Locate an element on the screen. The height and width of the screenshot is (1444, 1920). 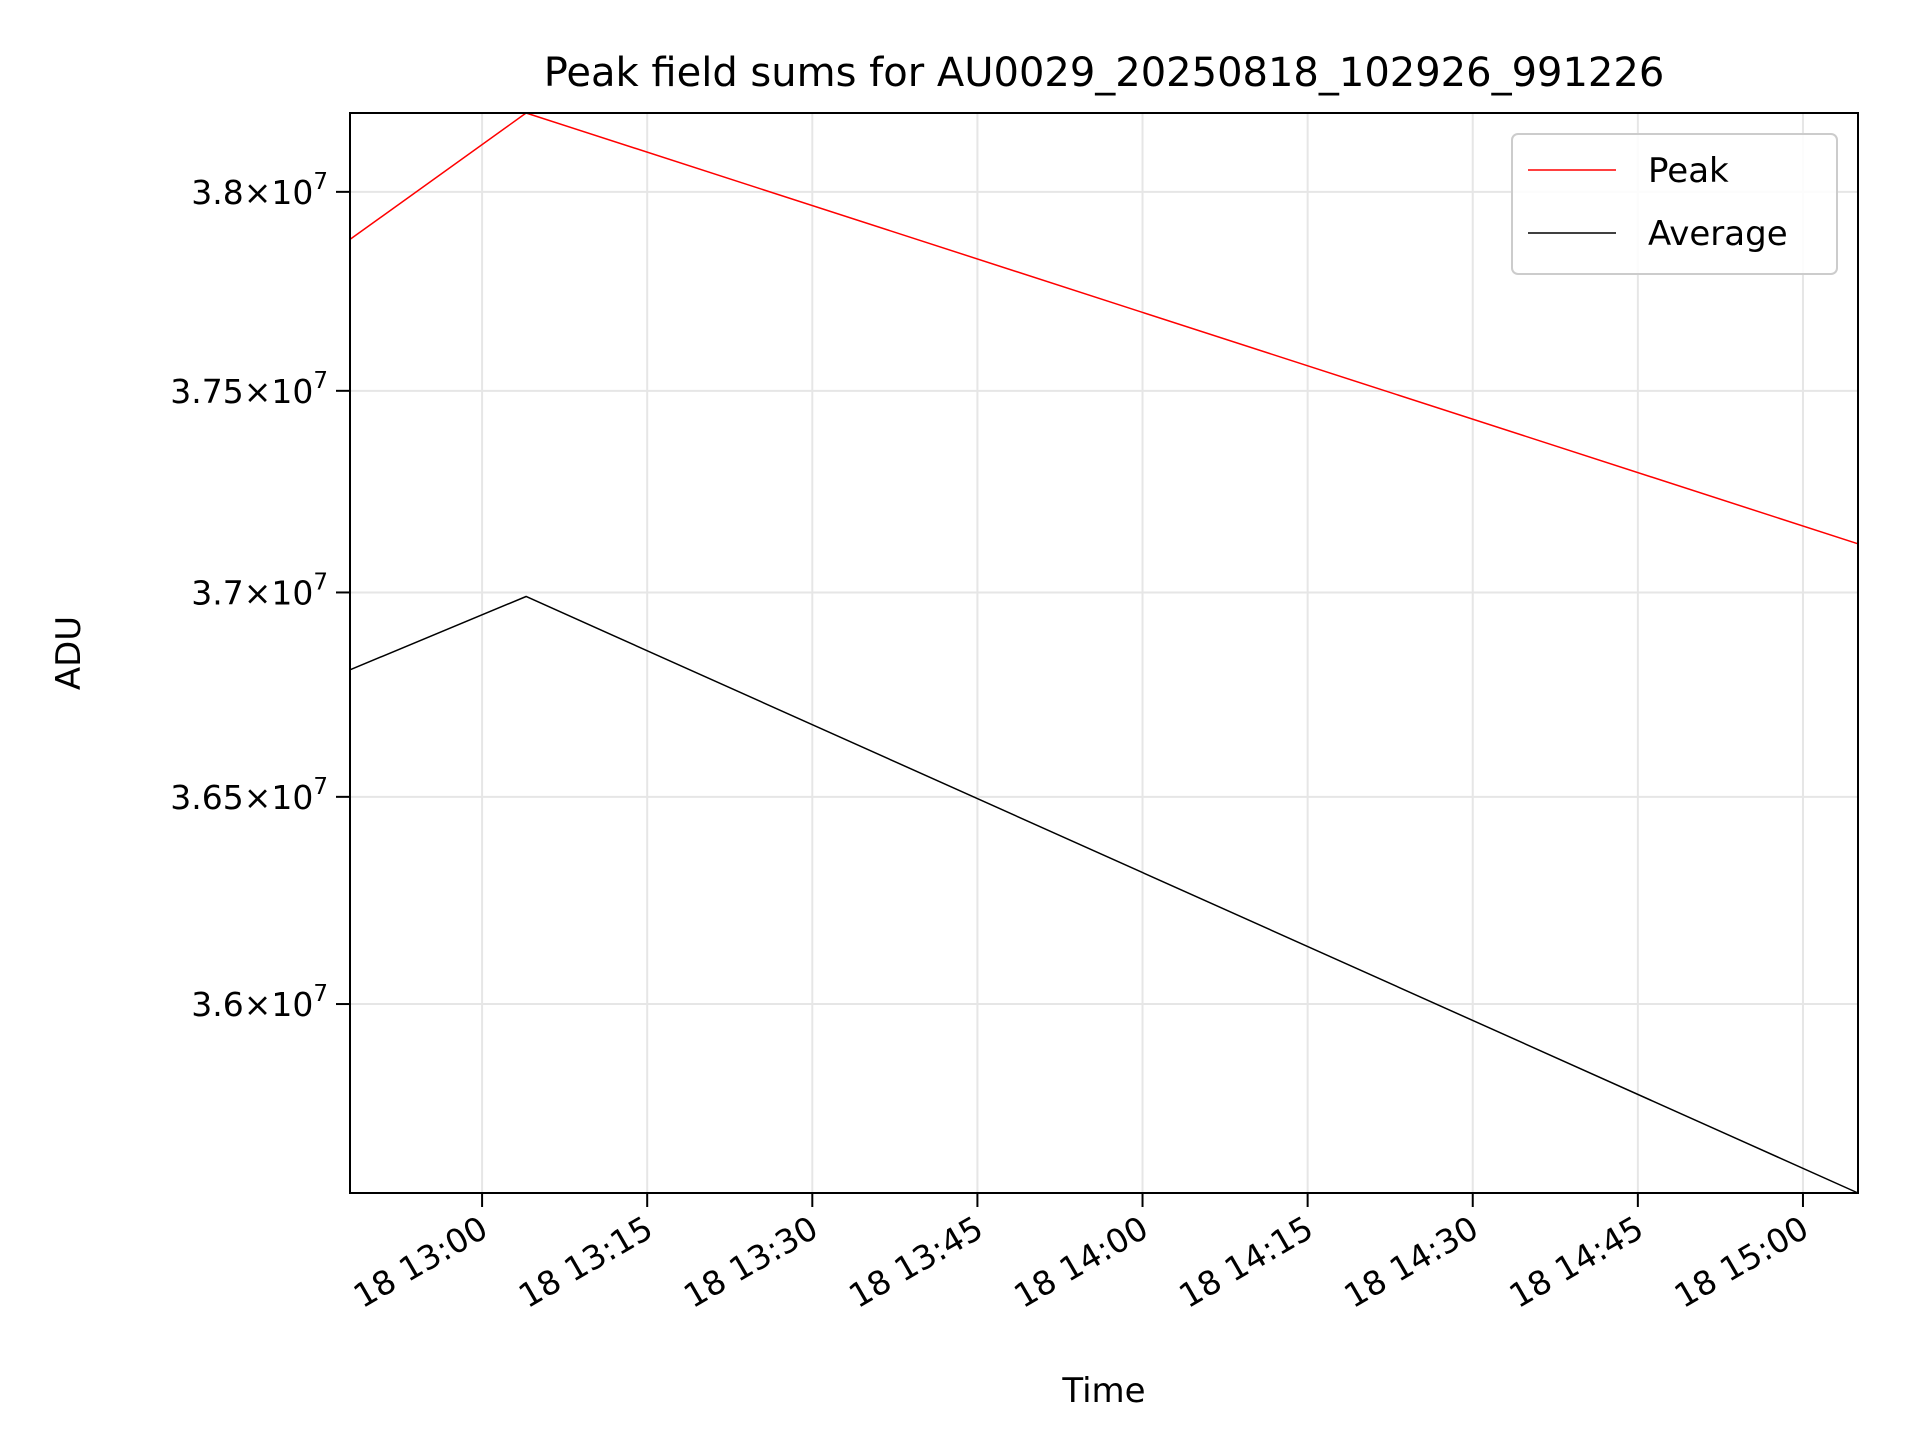
y-tick-label: 3.65×107 is located at coordinates (249, 795).